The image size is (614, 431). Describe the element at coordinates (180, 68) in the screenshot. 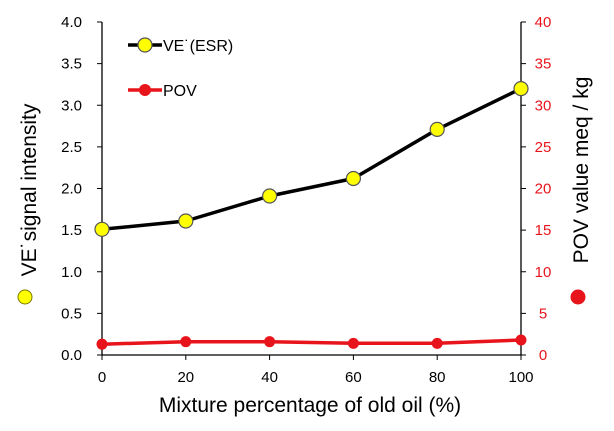

I see `legend: VE˙(ESR) POV` at that location.